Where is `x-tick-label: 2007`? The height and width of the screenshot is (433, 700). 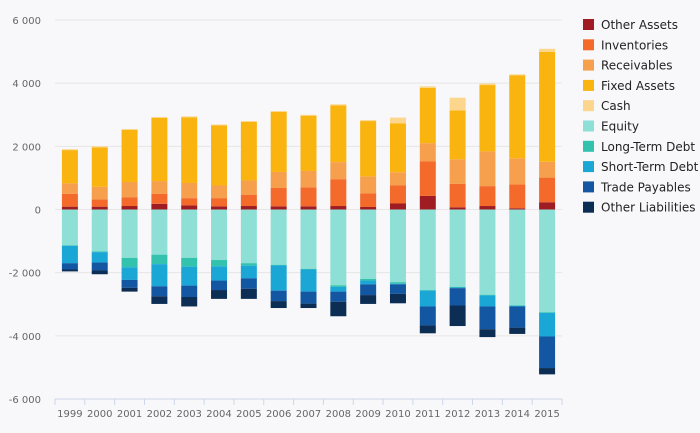 x-tick-label: 2007 is located at coordinates (308, 414).